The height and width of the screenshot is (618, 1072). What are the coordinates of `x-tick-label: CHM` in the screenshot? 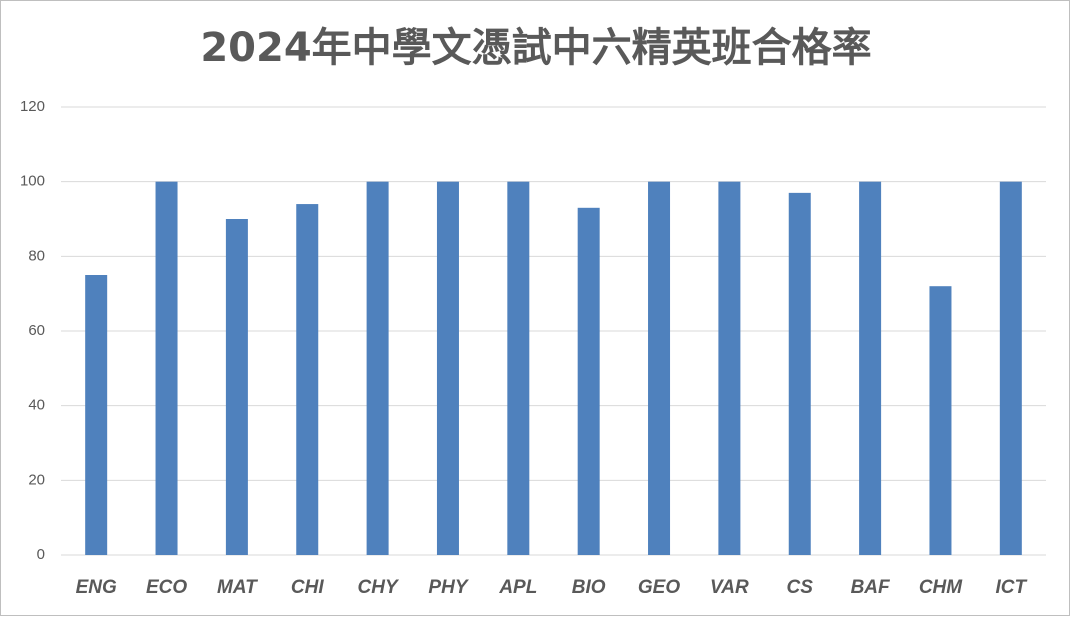 It's located at (941, 587).